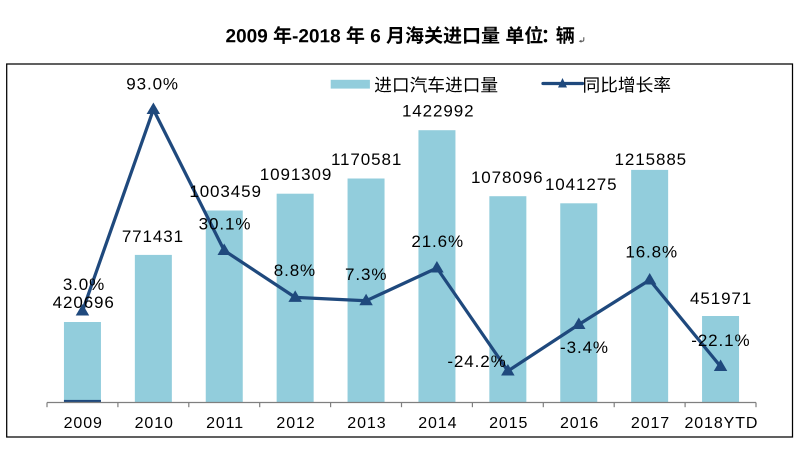 This screenshot has width=800, height=450. I want to click on svg-text: 93.0%, so click(152, 84).